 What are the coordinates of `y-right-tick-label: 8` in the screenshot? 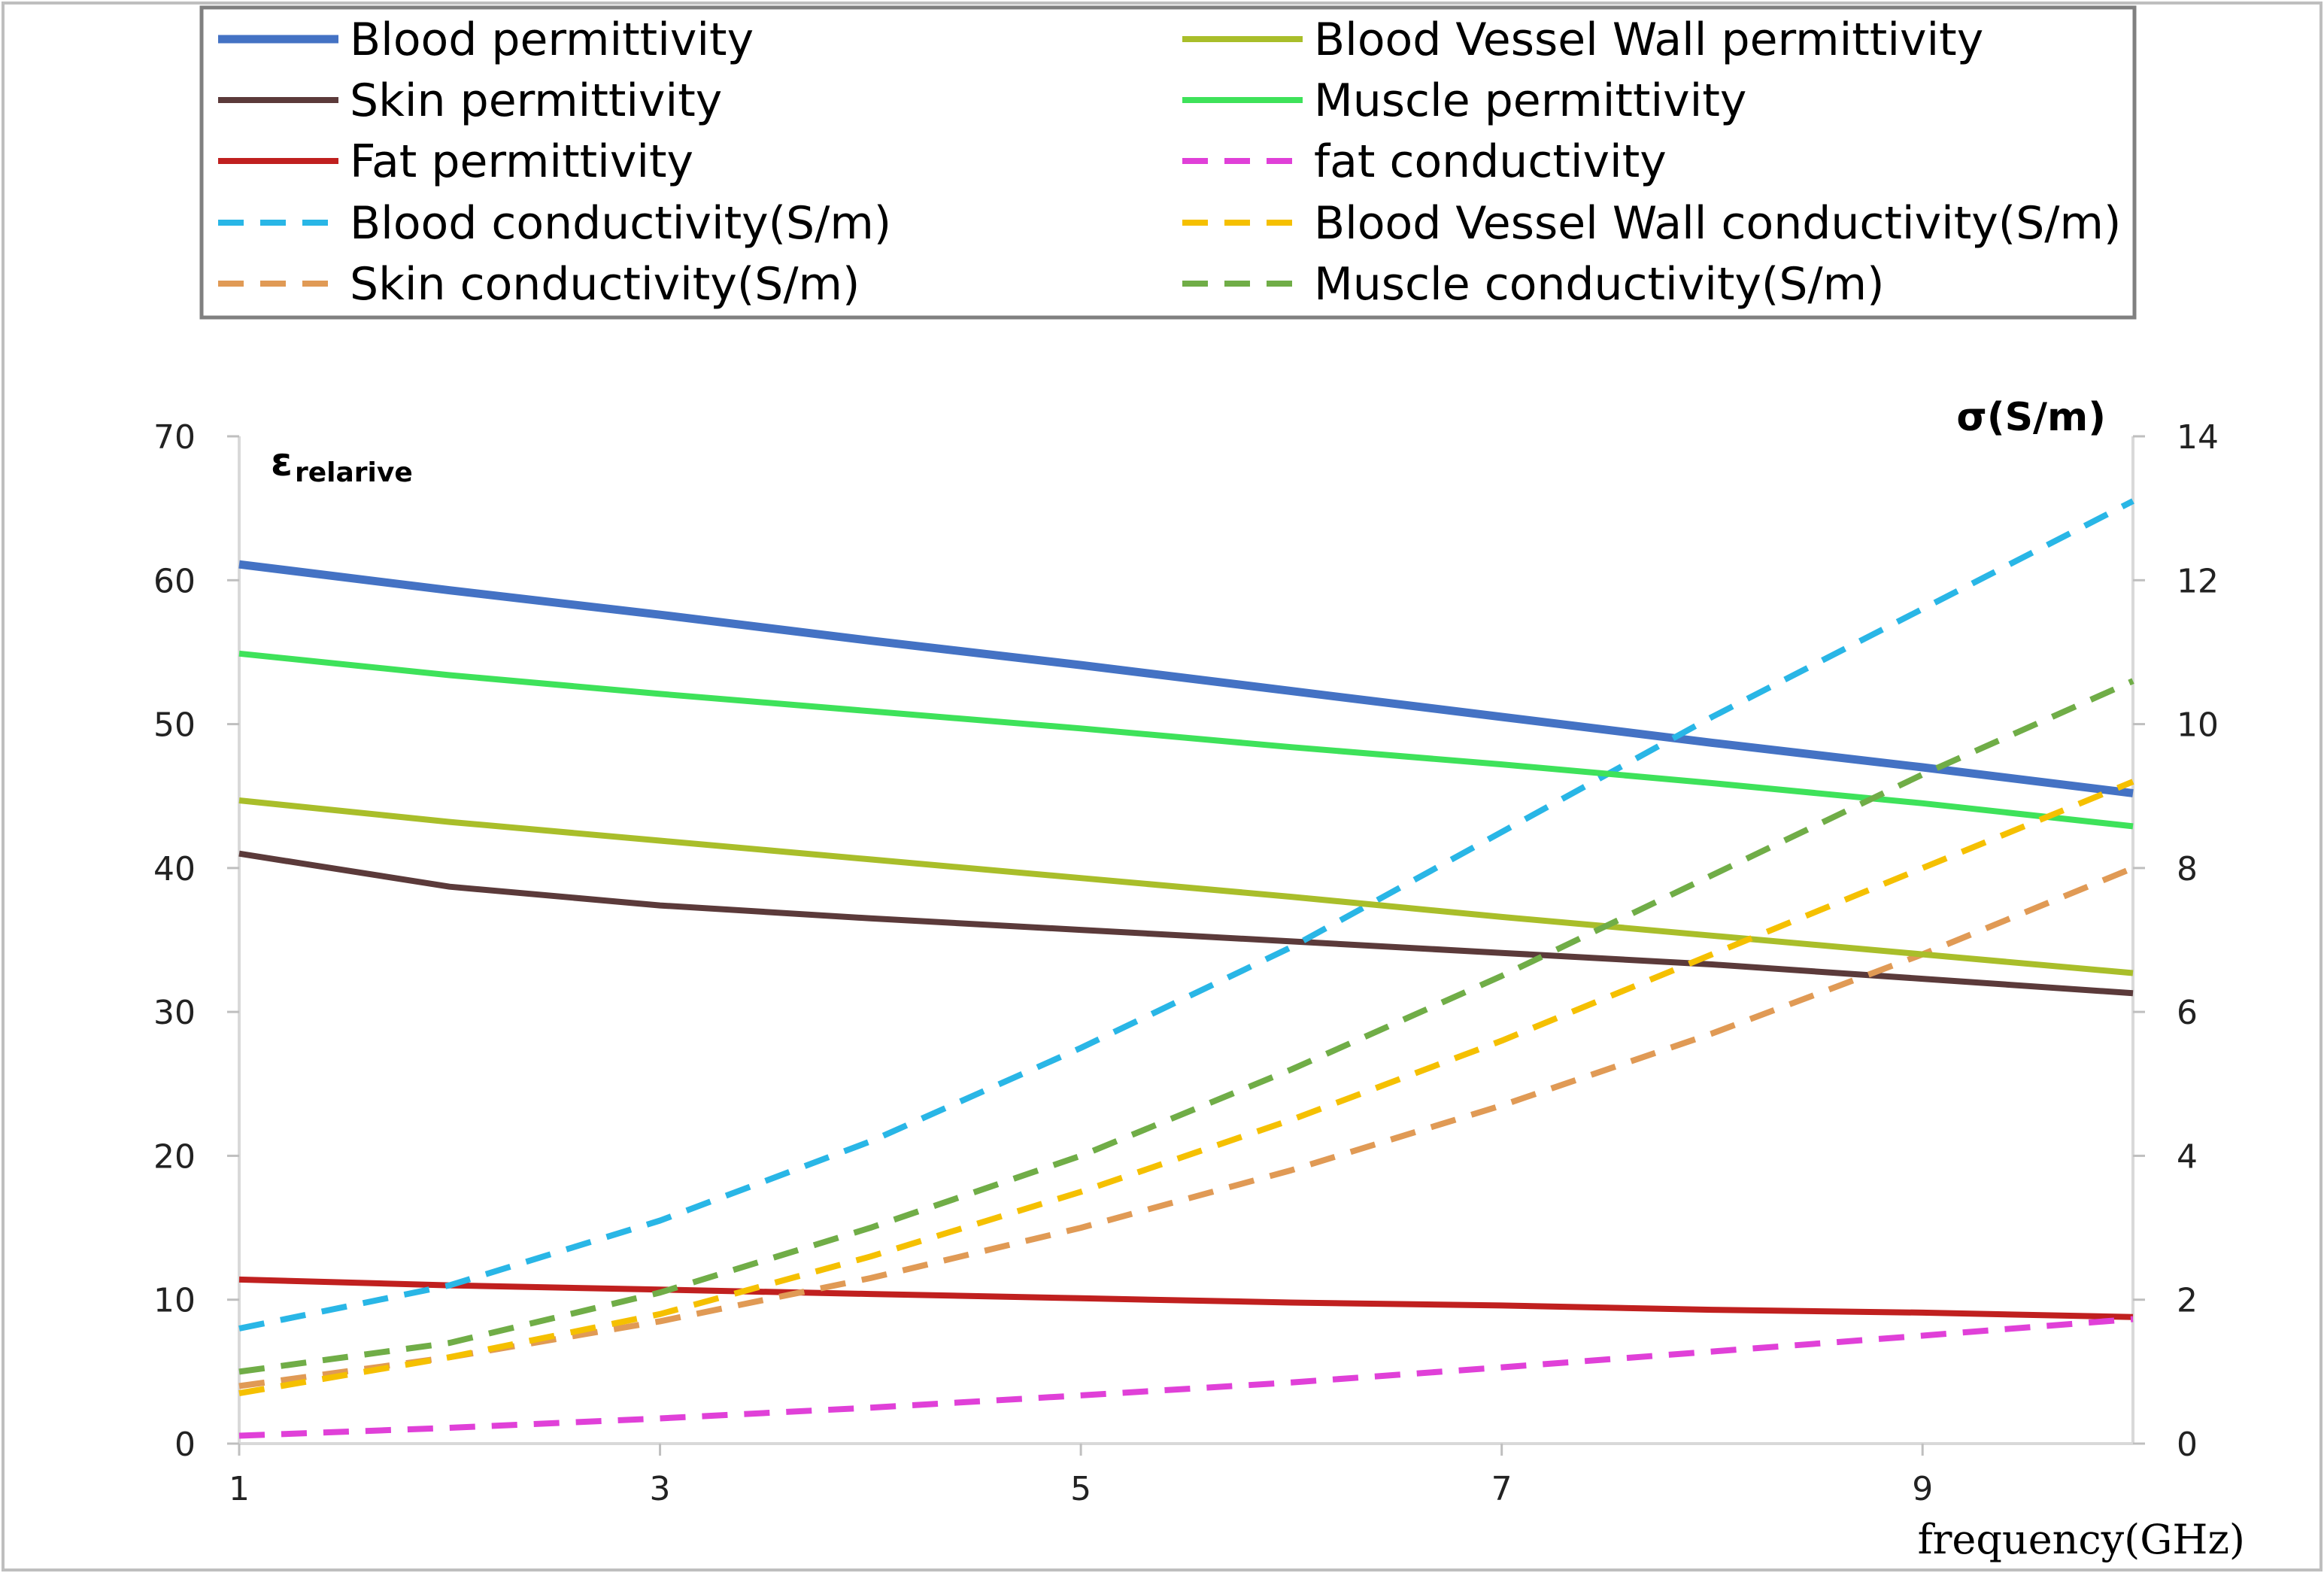 It's located at (2187, 869).